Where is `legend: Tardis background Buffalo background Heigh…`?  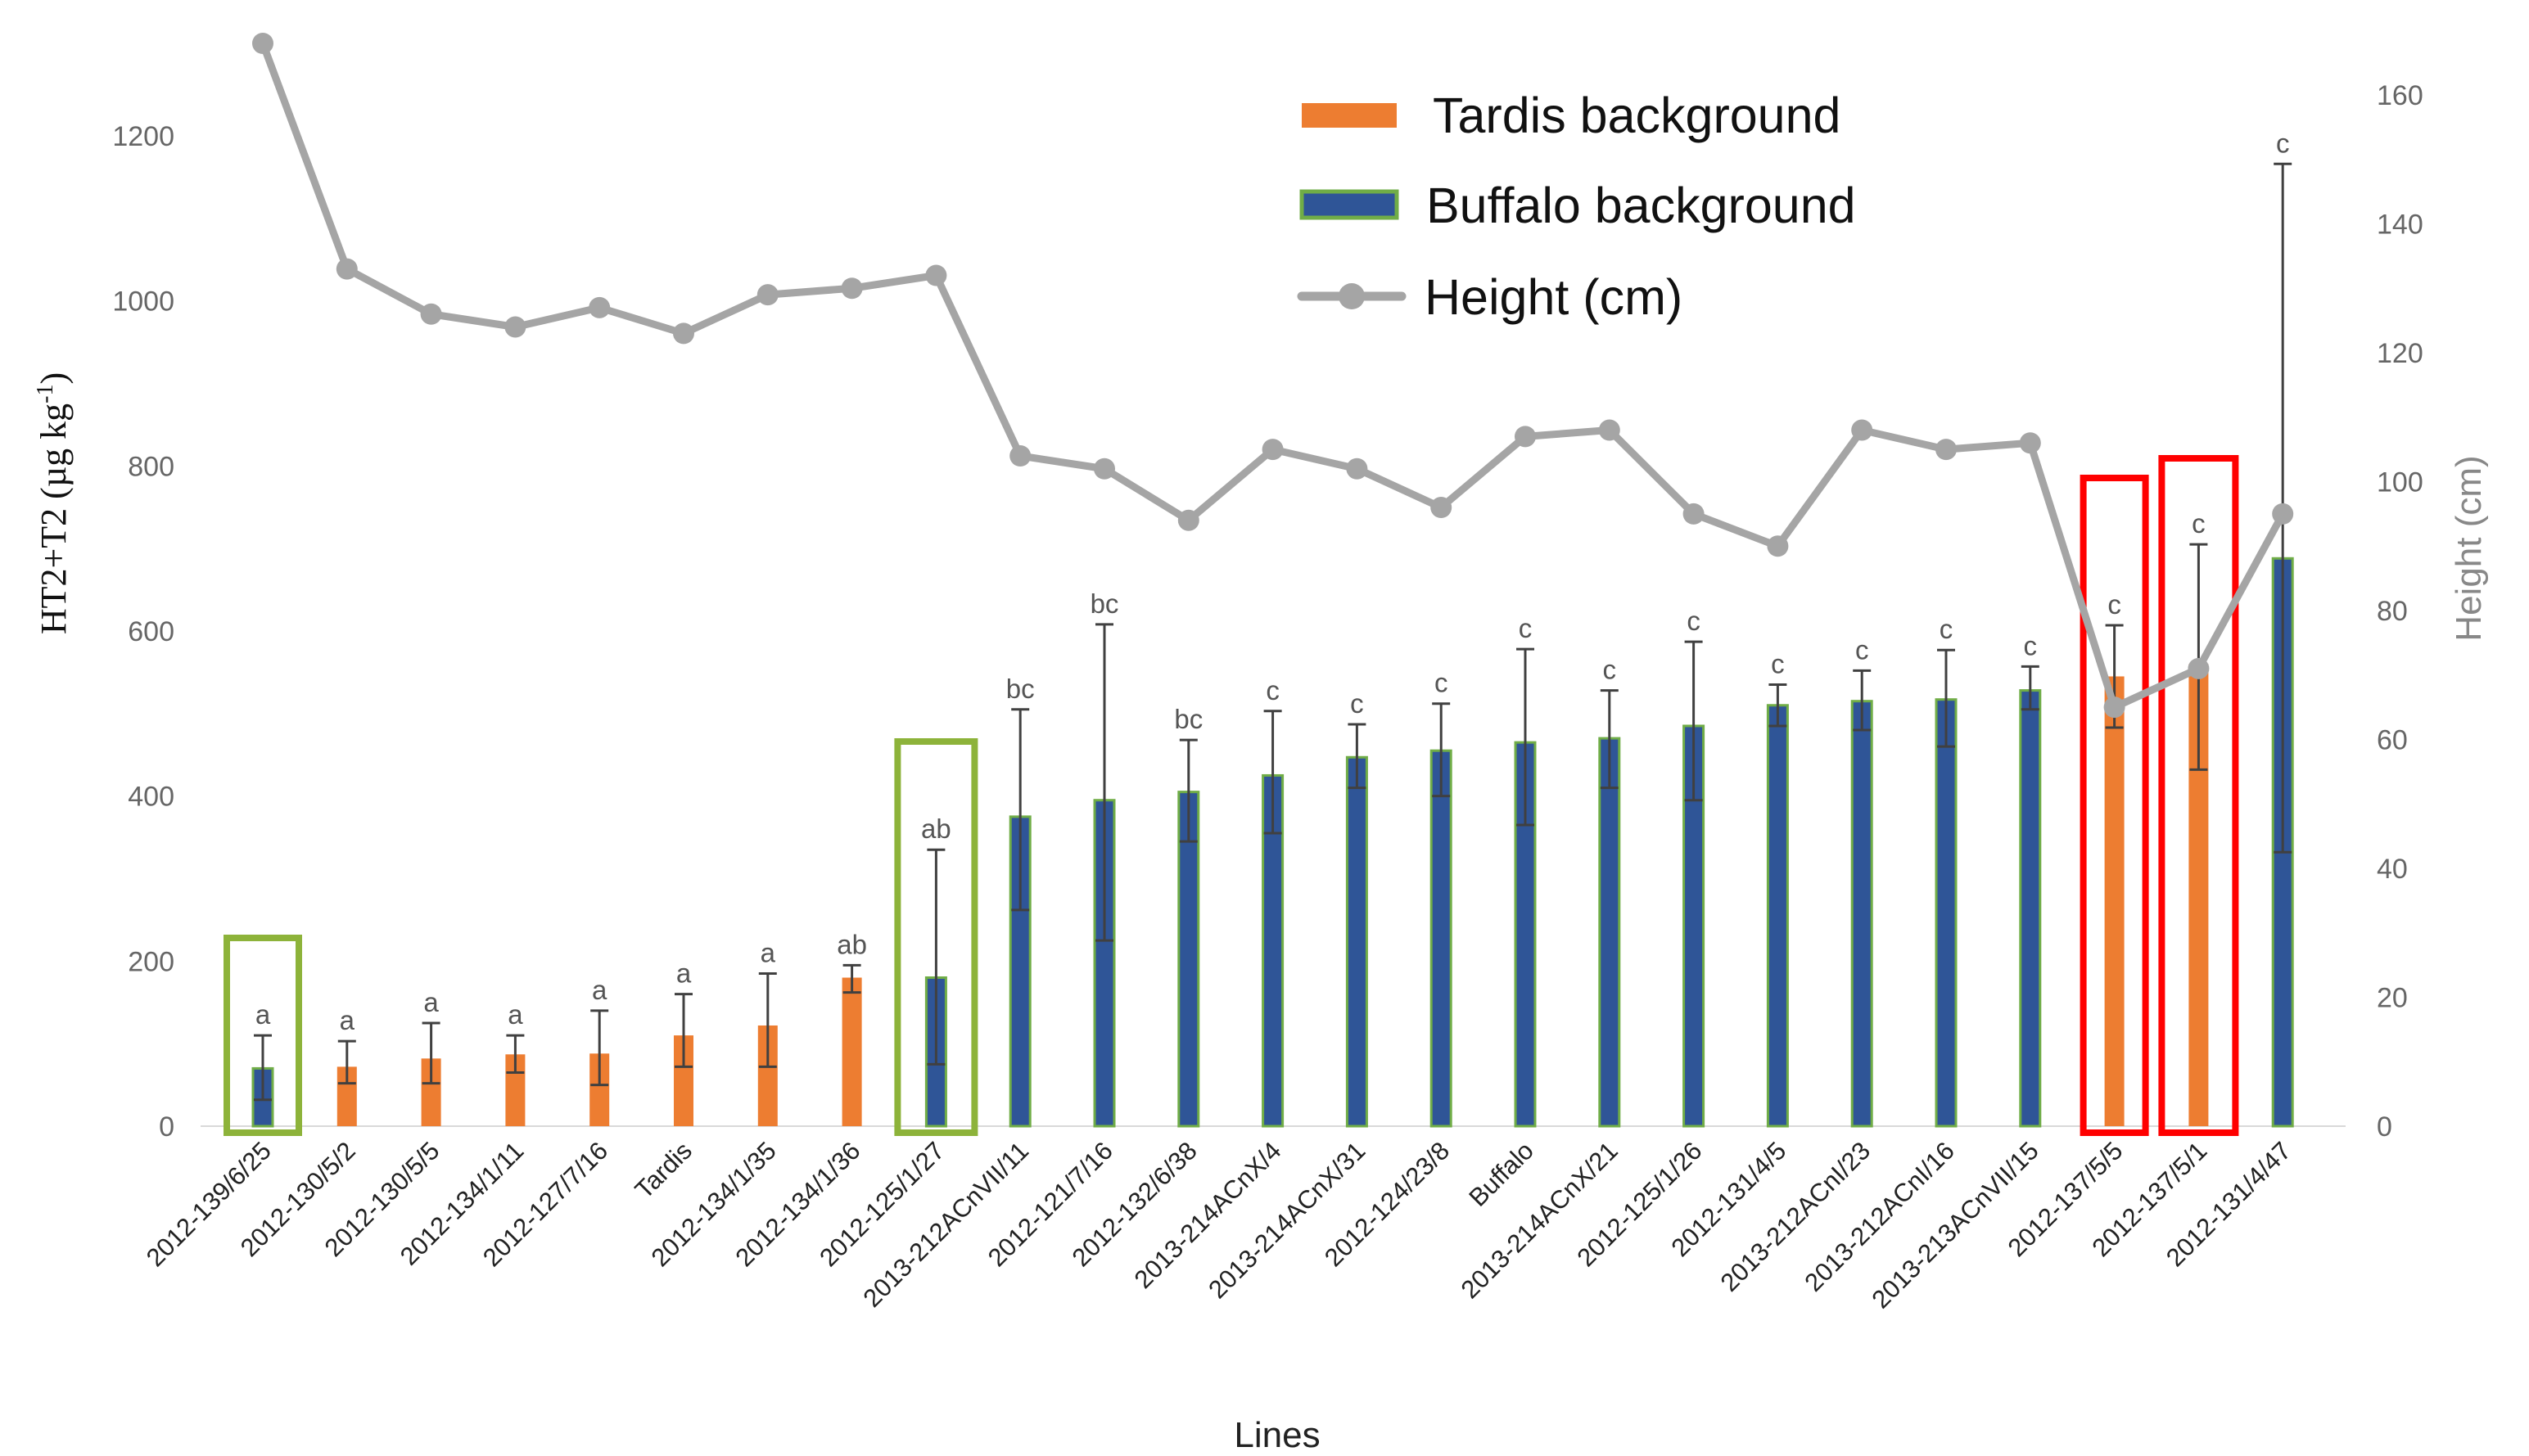
legend: Tardis background Buffalo background Heigh… is located at coordinates (1576, 206).